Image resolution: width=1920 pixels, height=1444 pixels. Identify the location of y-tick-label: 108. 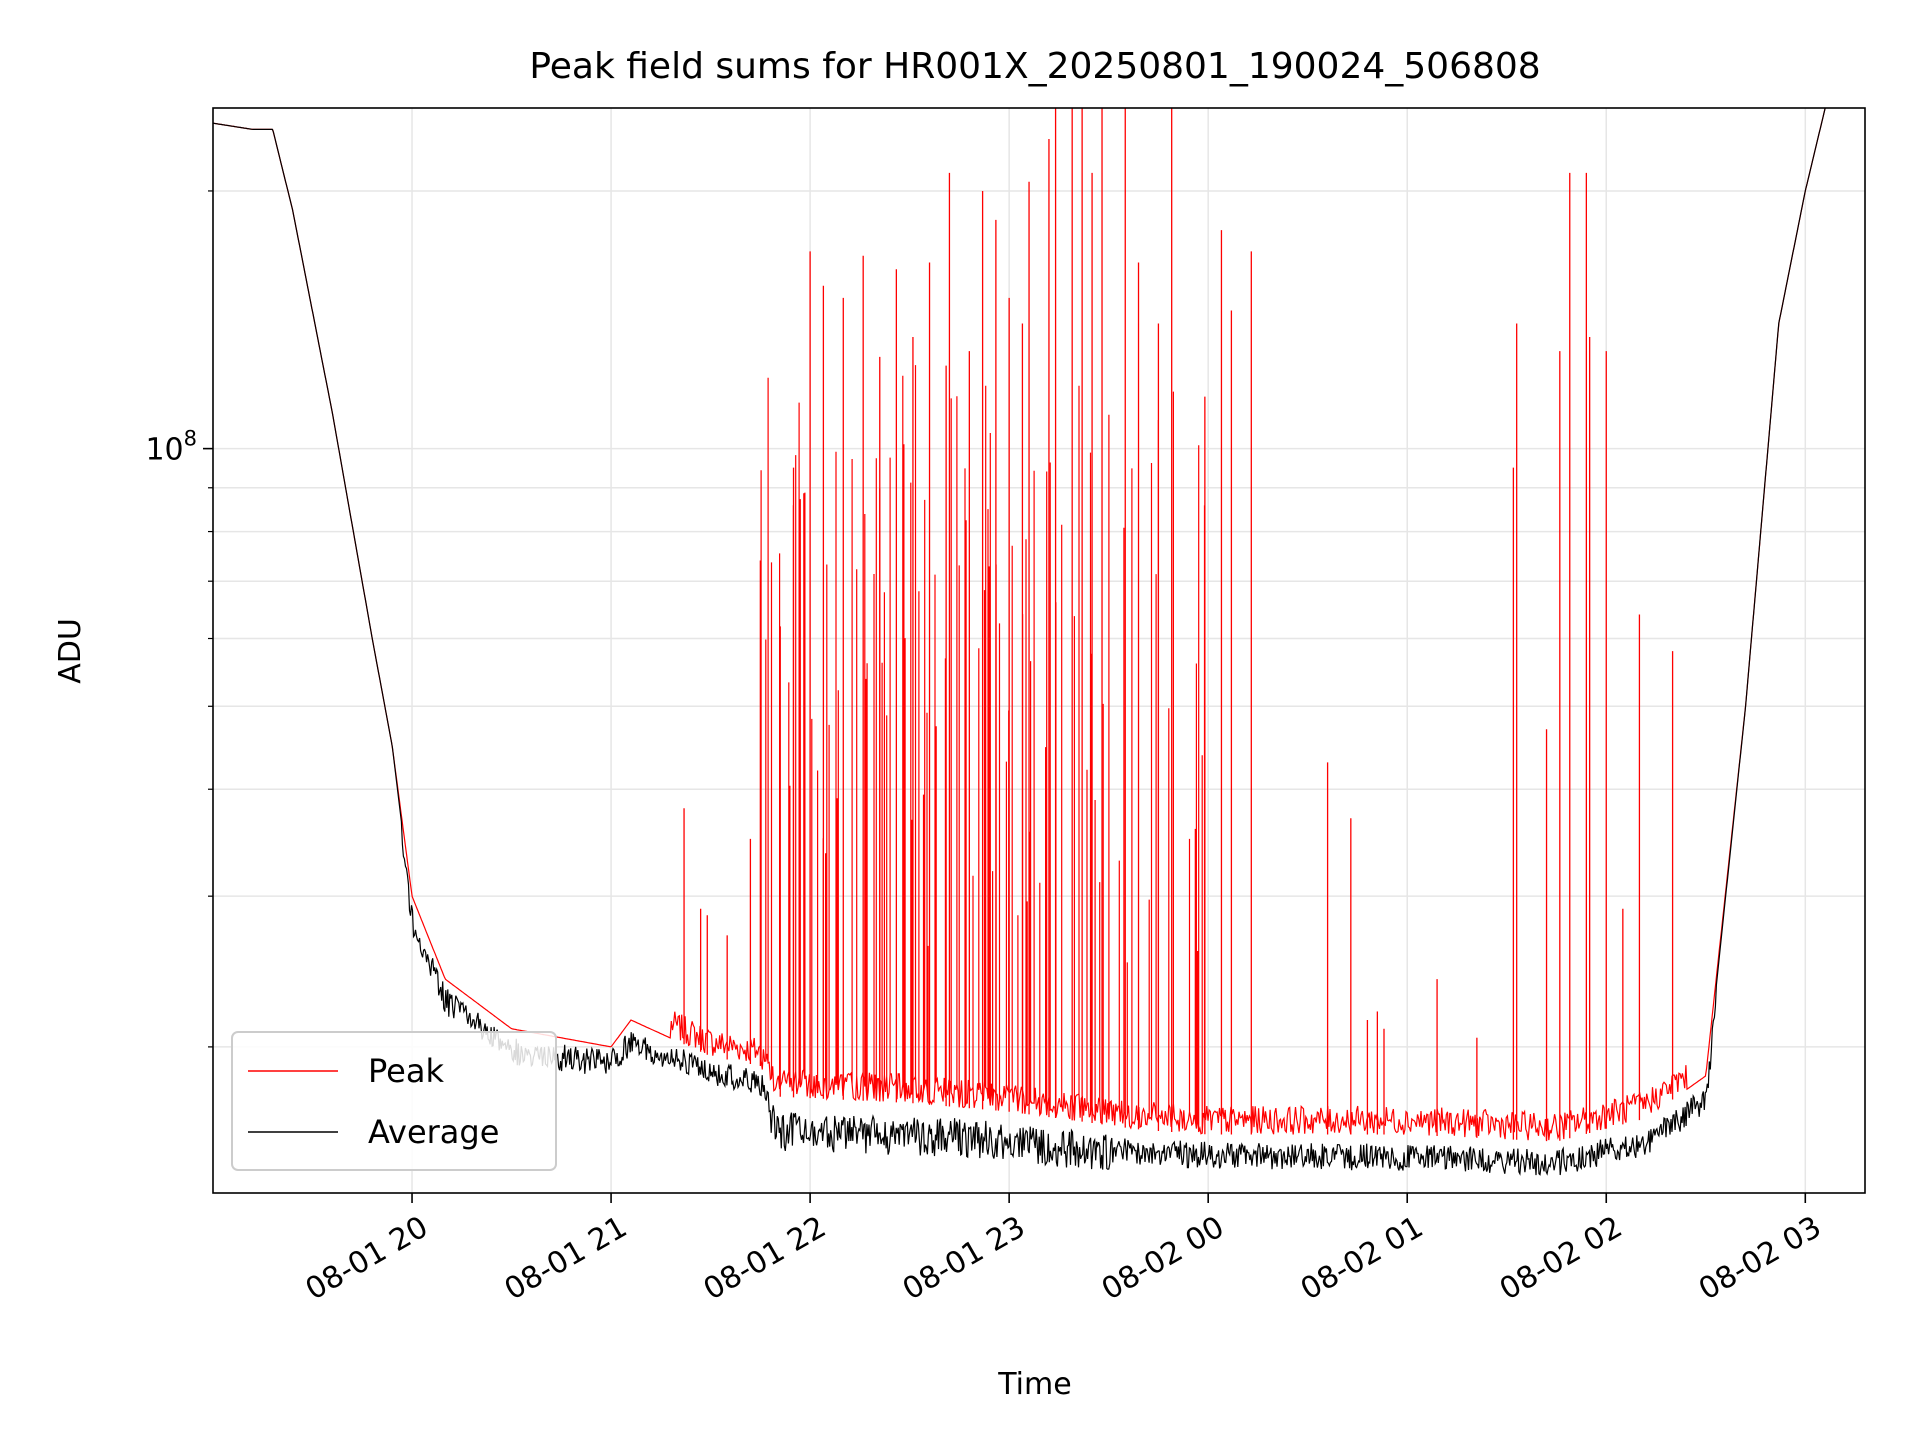
(171, 447).